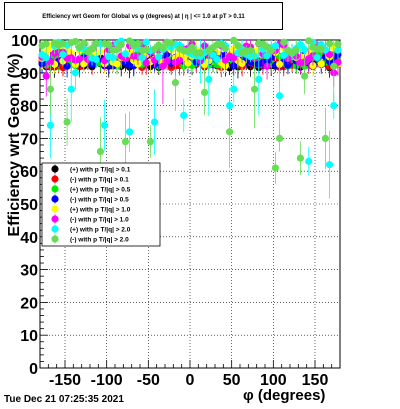 This screenshot has height=409, width=400. Describe the element at coordinates (284, 395) in the screenshot. I see `x-axis-label: φ (degrees)` at that location.